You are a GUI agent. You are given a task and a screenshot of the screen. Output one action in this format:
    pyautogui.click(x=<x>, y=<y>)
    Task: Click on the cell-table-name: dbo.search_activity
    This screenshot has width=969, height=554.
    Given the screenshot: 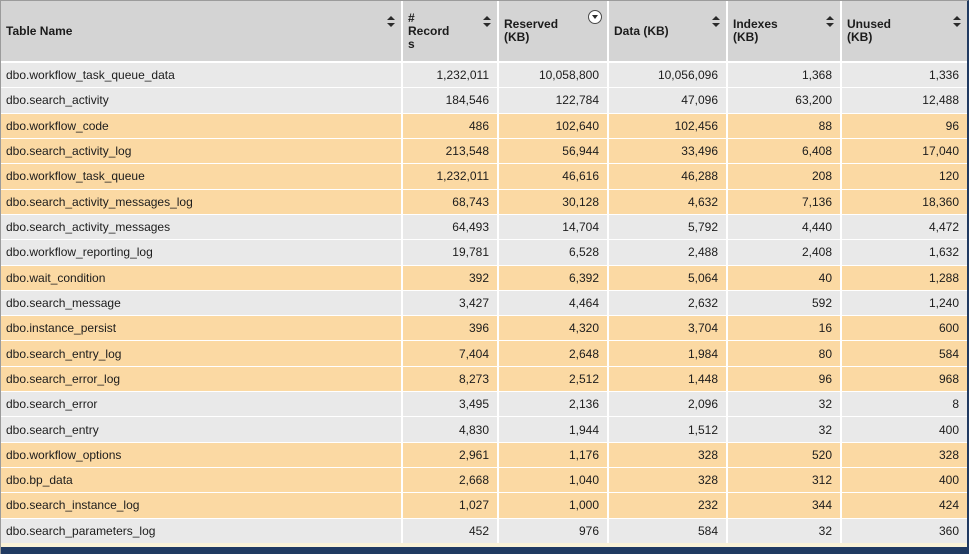 What is the action you would take?
    pyautogui.click(x=202, y=100)
    